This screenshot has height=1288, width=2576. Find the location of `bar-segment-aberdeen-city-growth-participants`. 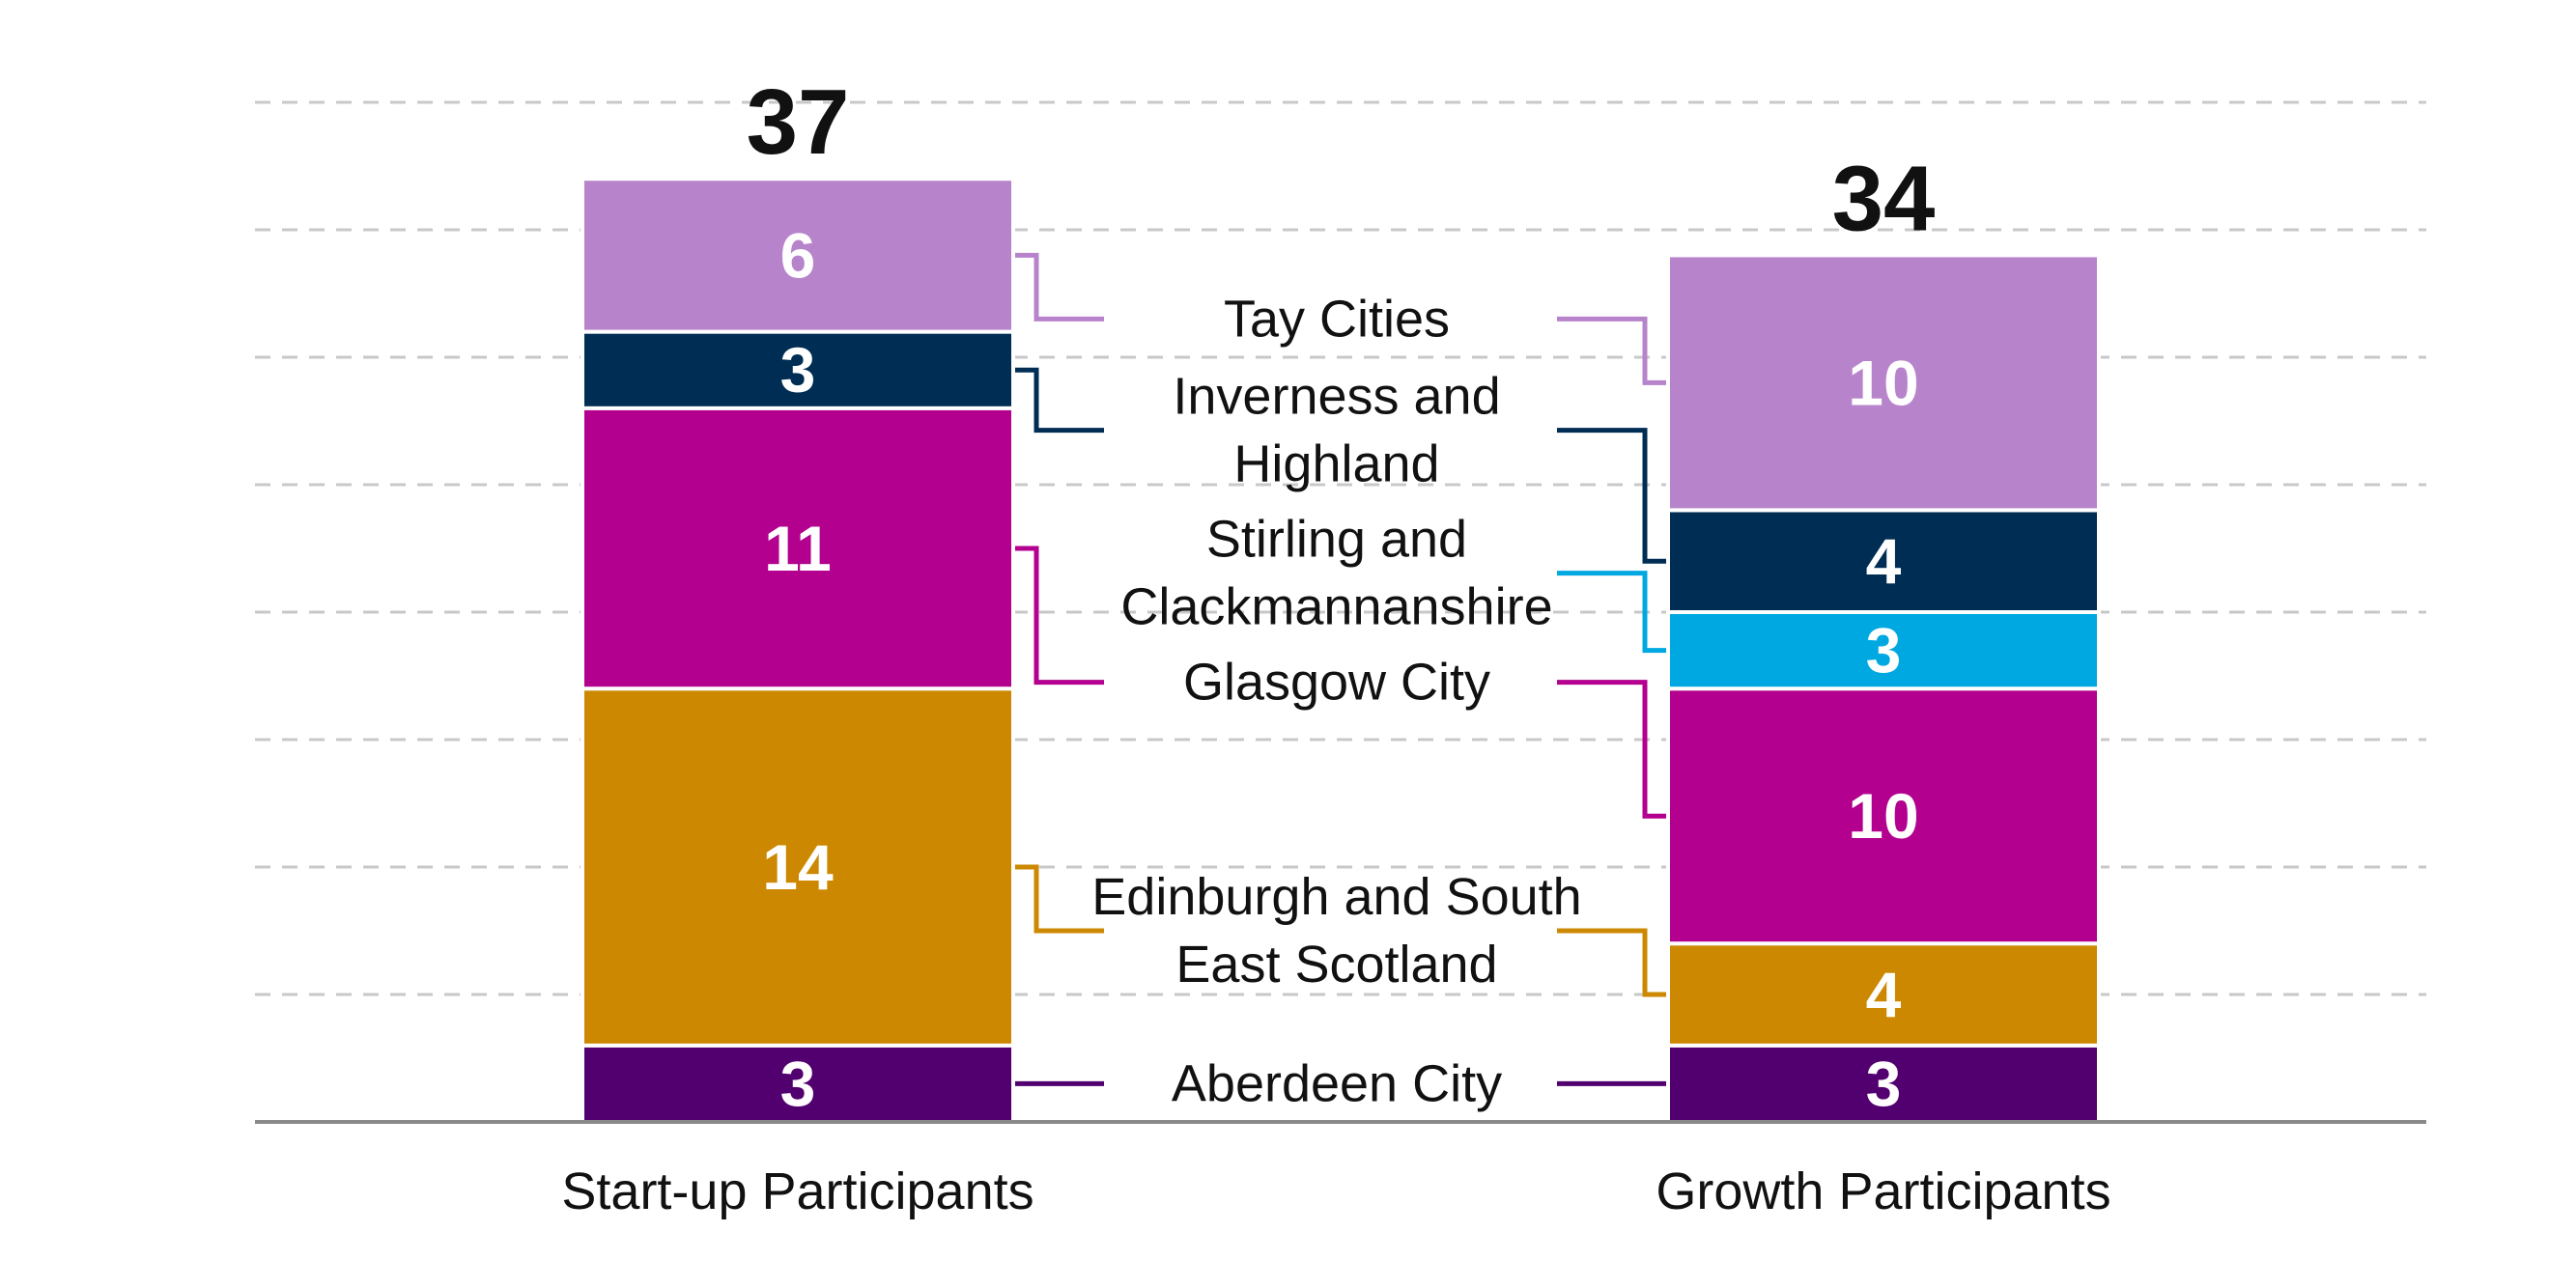

bar-segment-aberdeen-city-growth-participants is located at coordinates (1883, 1084).